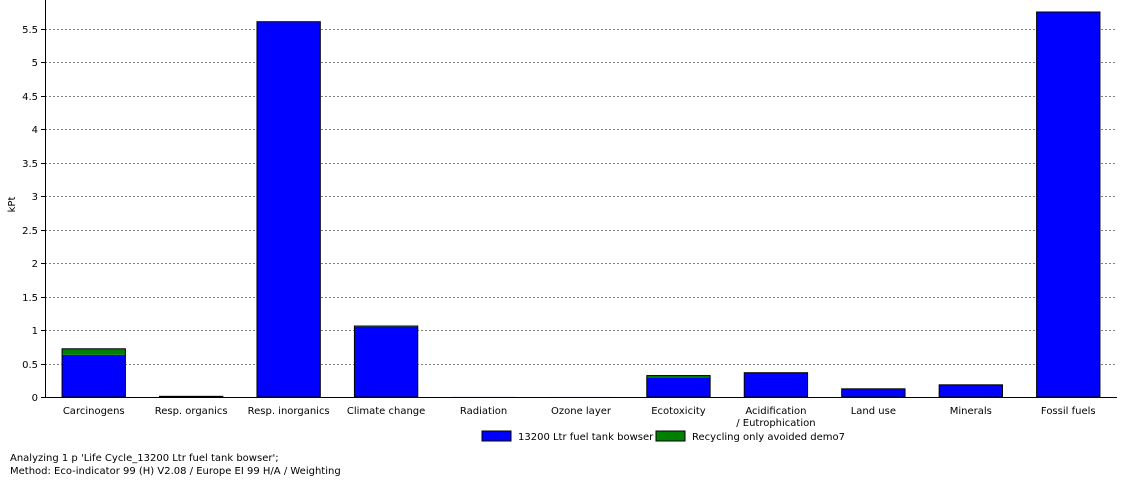 Image resolution: width=1125 pixels, height=484 pixels. What do you see at coordinates (678, 411) in the screenshot?
I see `x-tick-label: Ecotoxicity` at bounding box center [678, 411].